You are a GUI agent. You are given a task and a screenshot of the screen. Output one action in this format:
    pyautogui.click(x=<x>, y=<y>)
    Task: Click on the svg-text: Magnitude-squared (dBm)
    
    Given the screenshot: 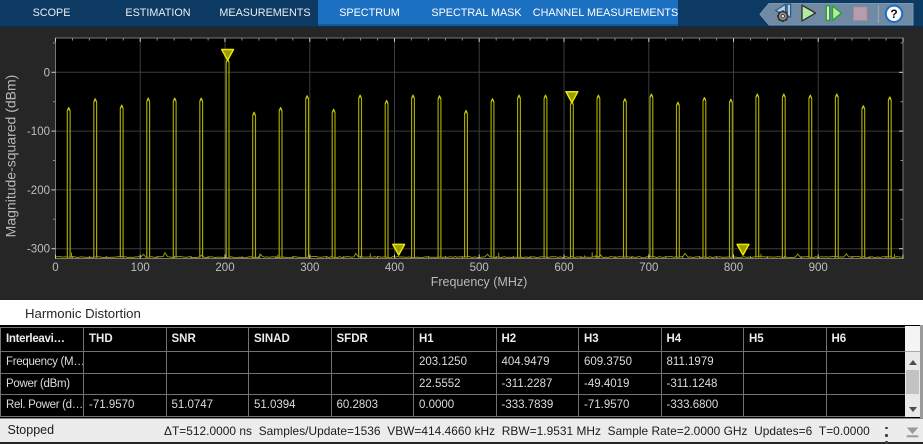 What is the action you would take?
    pyautogui.click(x=11, y=156)
    